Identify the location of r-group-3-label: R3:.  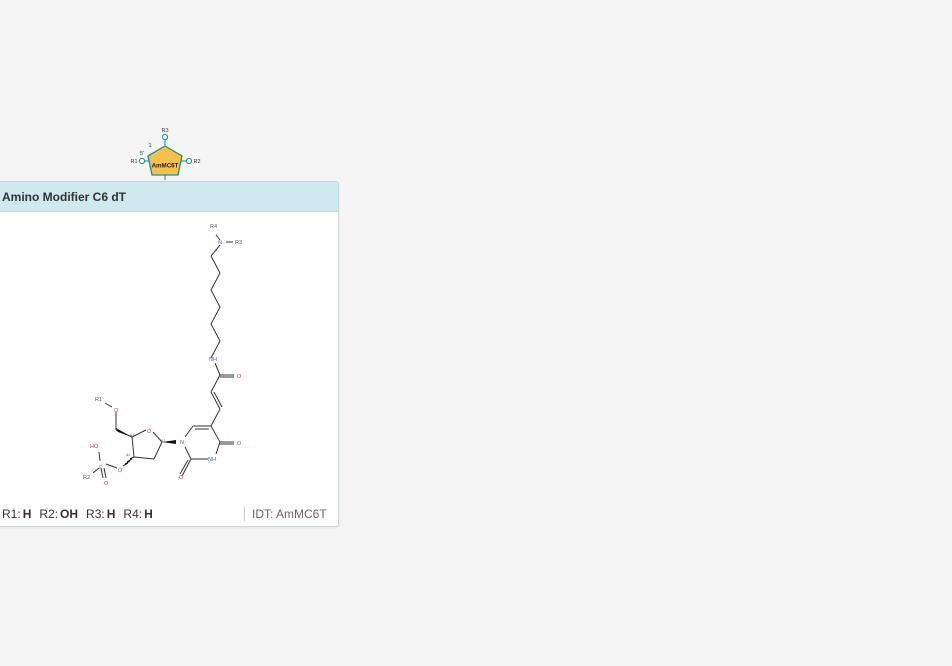
(95, 514).